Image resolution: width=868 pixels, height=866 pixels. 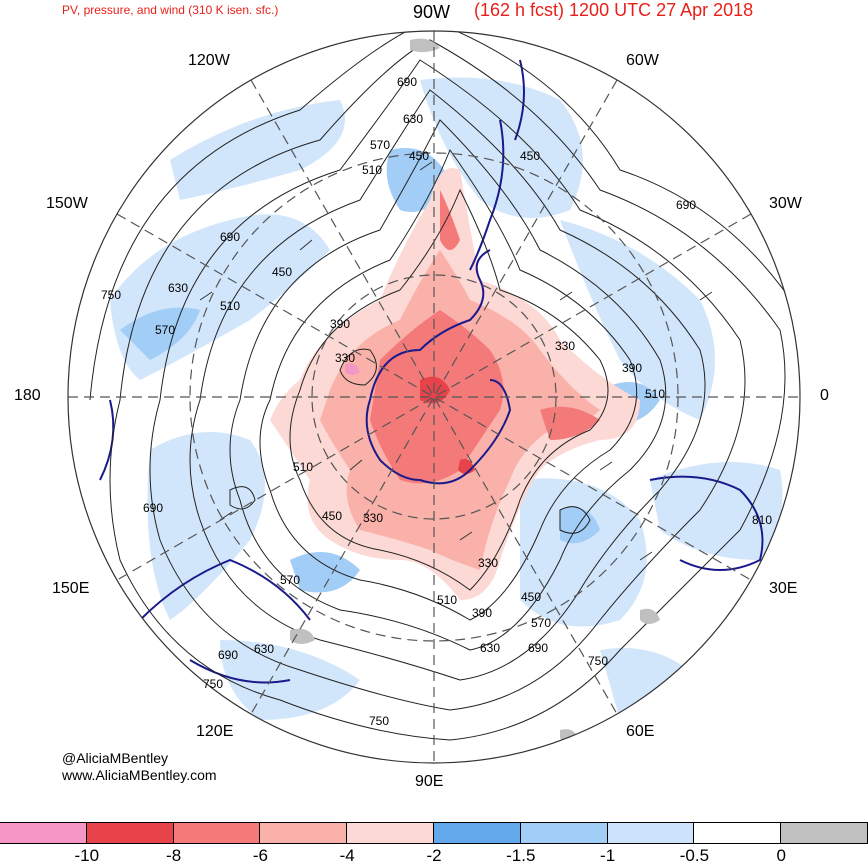 I want to click on colorbar-tick-label: -1, so click(x=608, y=855).